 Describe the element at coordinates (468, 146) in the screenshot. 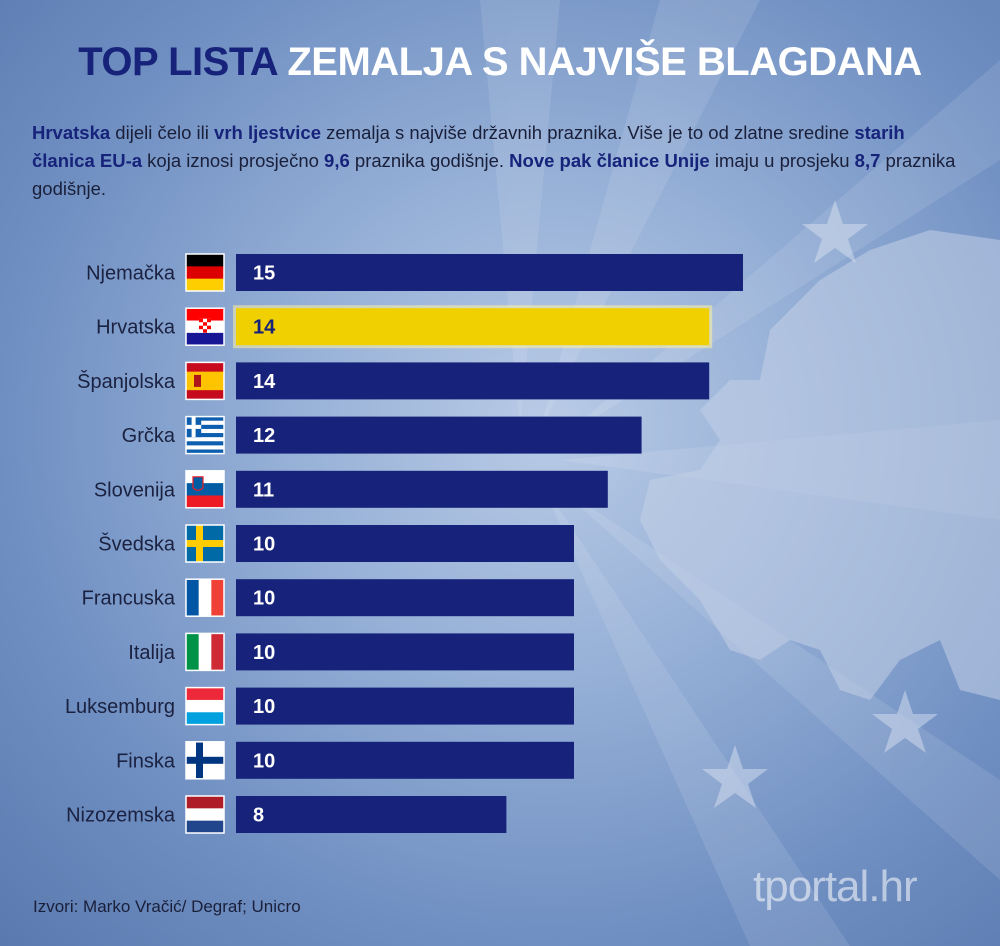

I see `intro-highlight: starih članica EU-a` at that location.